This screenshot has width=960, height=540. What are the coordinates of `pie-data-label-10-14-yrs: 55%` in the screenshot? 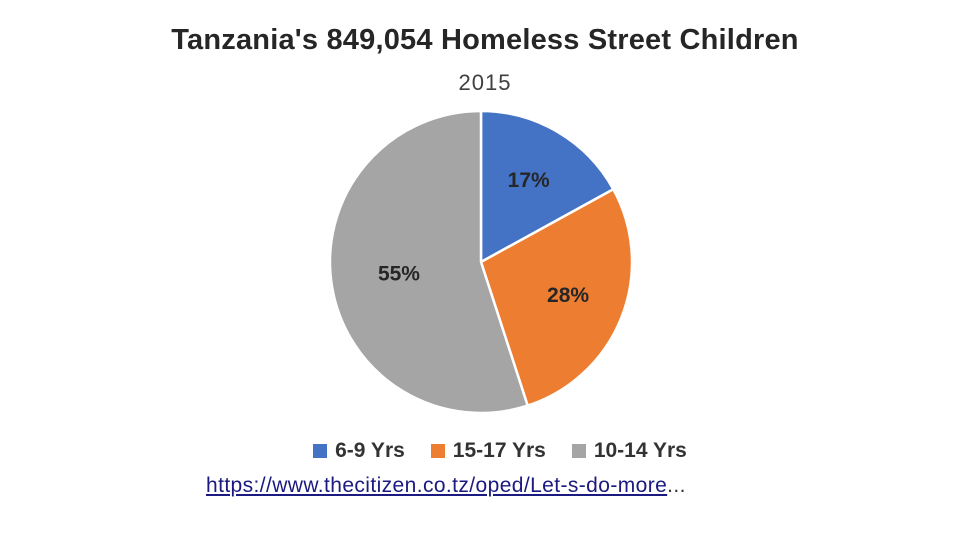 It's located at (399, 274).